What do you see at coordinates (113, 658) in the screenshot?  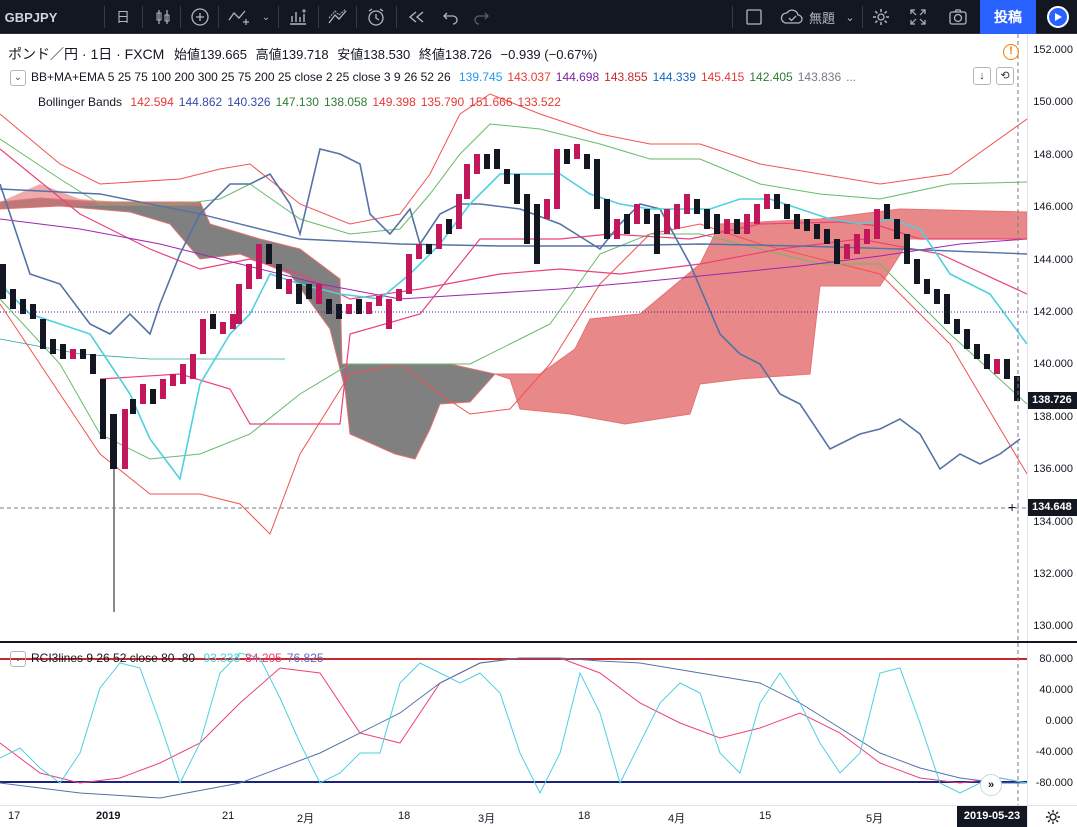 I see `indicator-name: RCI3lines 9 26 52 close 80 -80` at bounding box center [113, 658].